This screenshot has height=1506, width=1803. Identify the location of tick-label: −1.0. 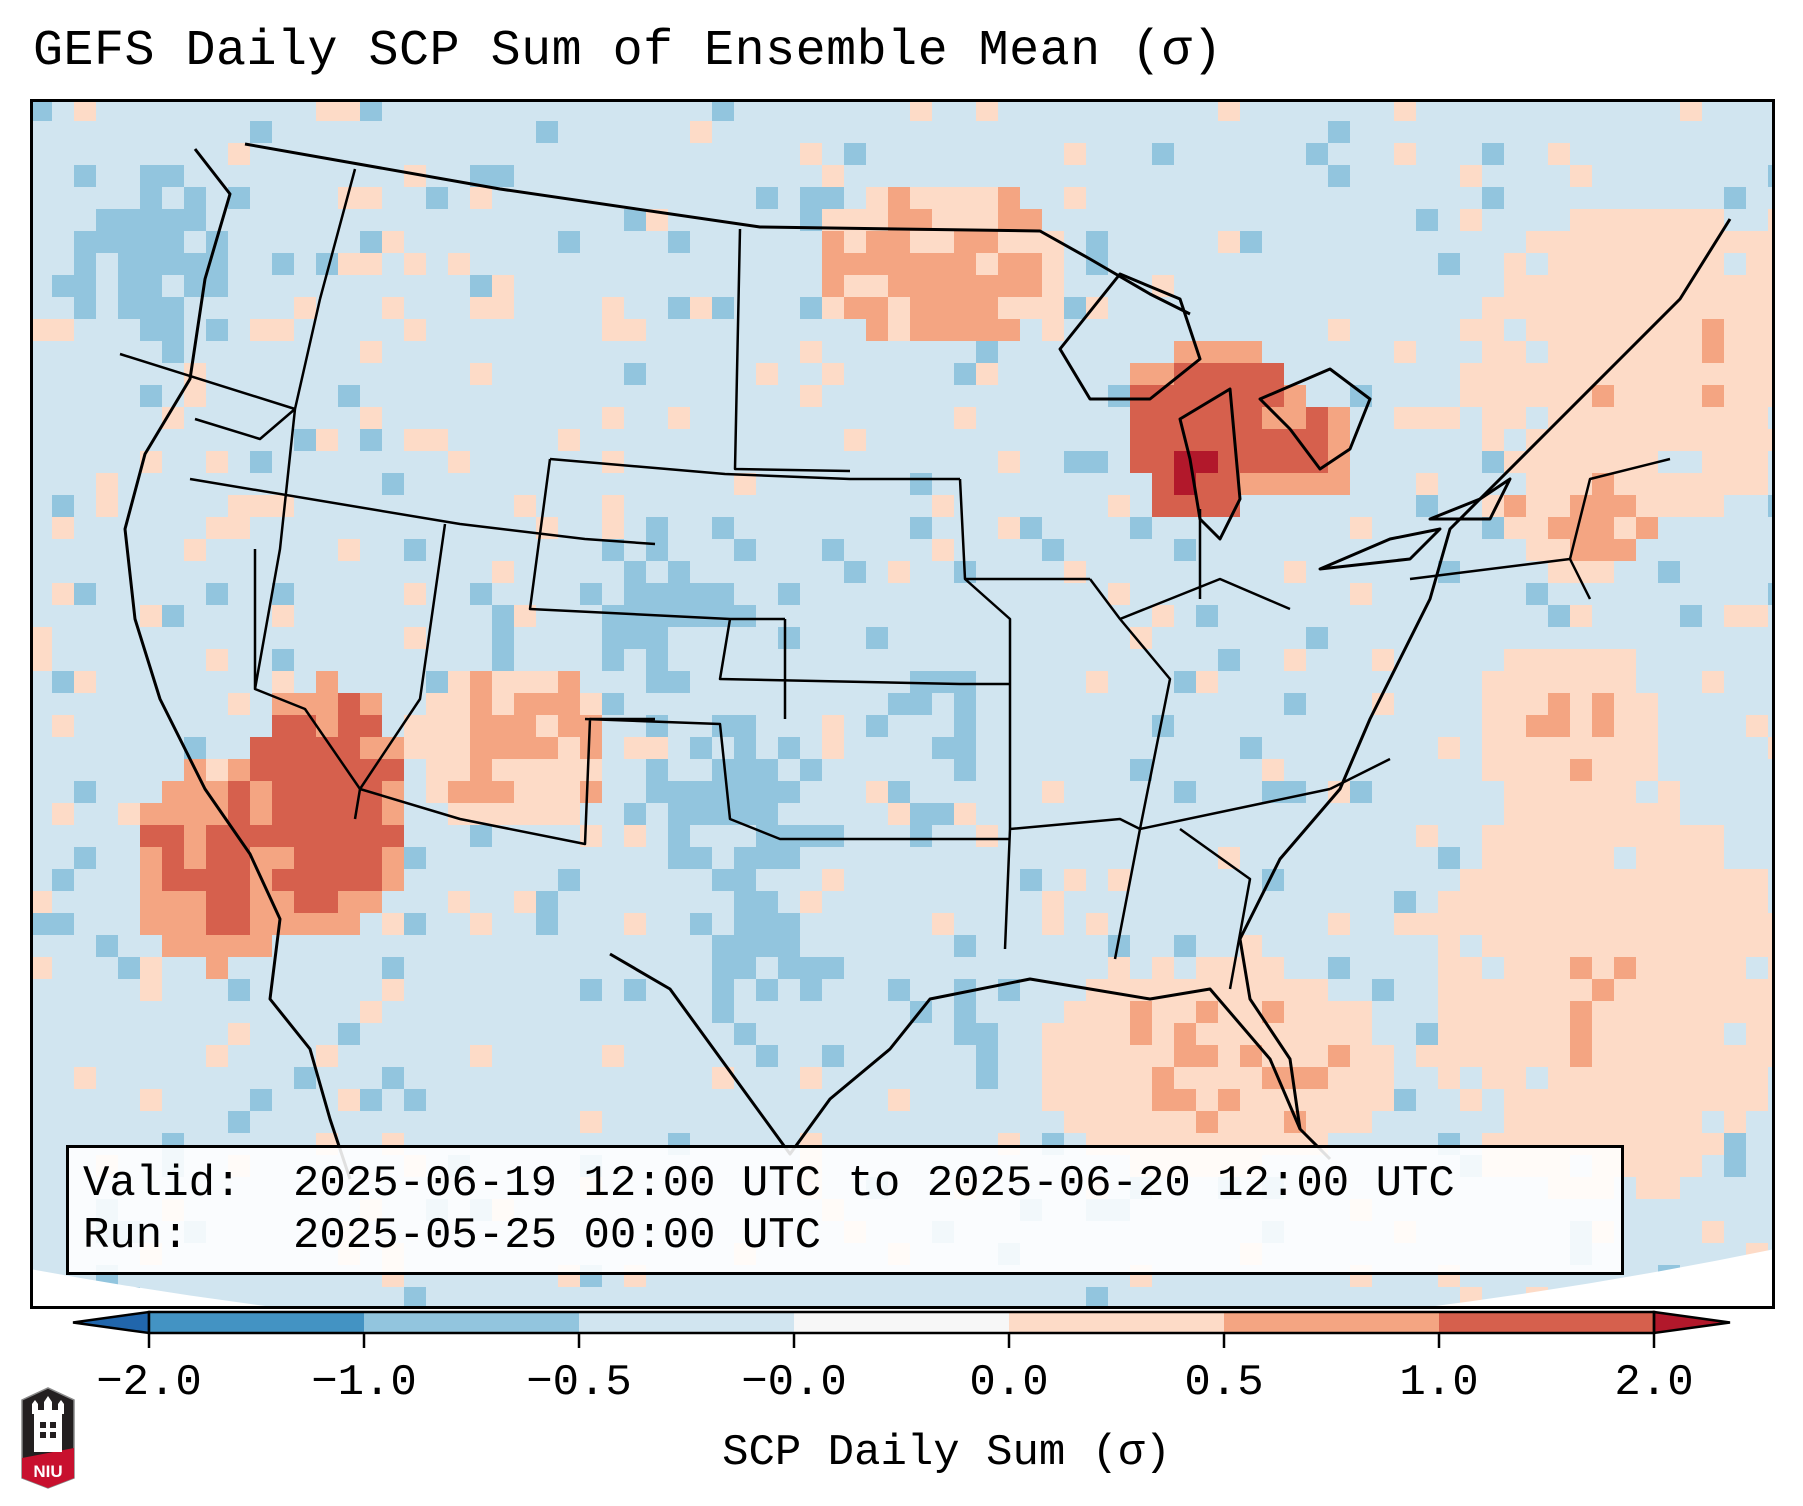
(364, 1383).